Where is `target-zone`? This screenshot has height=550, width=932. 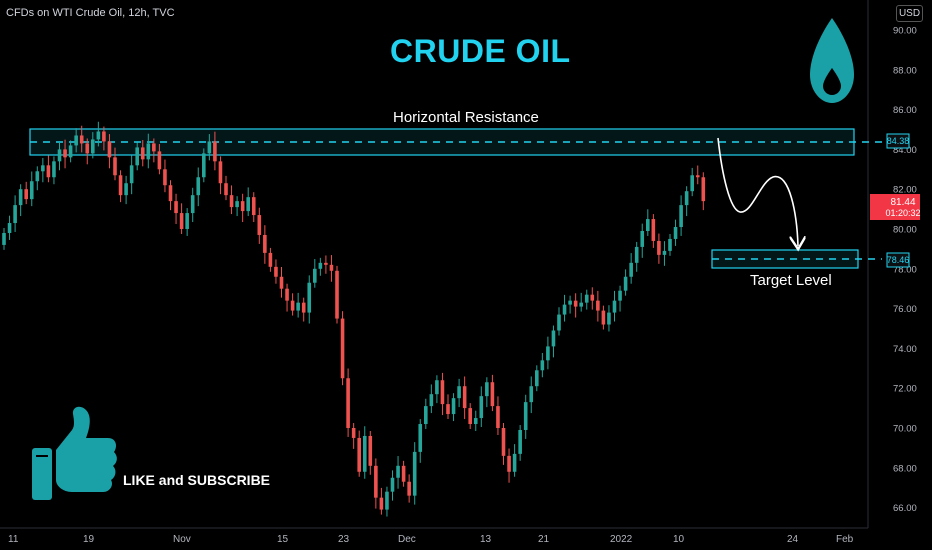
target-zone is located at coordinates (785, 259).